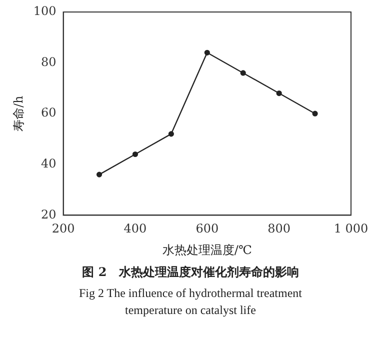 This screenshot has height=346, width=381. What do you see at coordinates (207, 229) in the screenshot?
I see `x-tick-label: 600` at bounding box center [207, 229].